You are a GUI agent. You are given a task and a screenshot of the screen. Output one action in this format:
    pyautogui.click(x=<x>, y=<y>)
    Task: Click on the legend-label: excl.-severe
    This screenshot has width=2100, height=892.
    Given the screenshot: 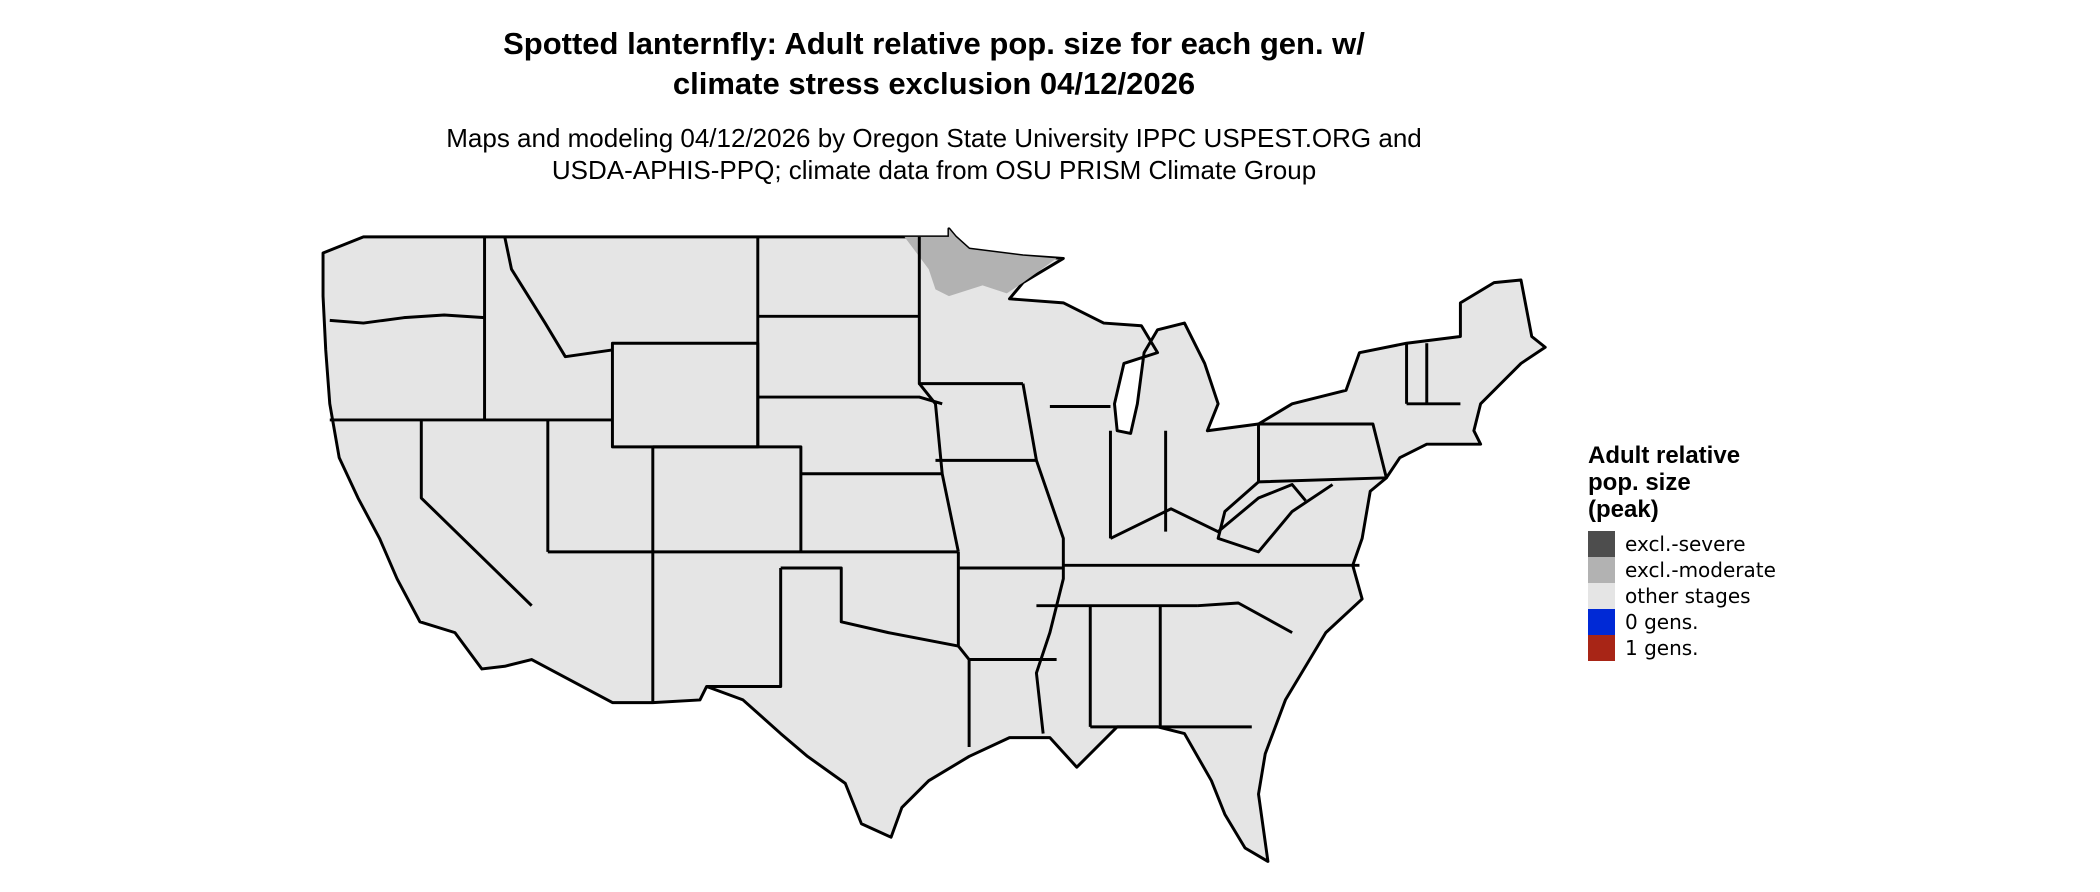 What is the action you would take?
    pyautogui.click(x=1685, y=544)
    